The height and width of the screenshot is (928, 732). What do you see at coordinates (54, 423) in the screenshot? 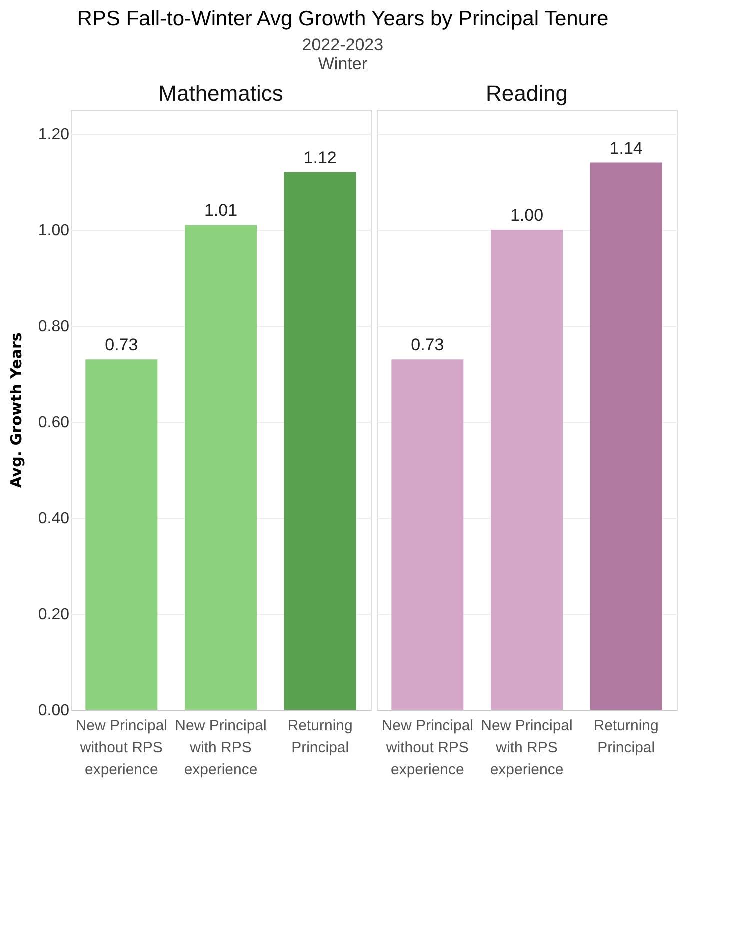
I see `y-tick-label: 0.60` at bounding box center [54, 423].